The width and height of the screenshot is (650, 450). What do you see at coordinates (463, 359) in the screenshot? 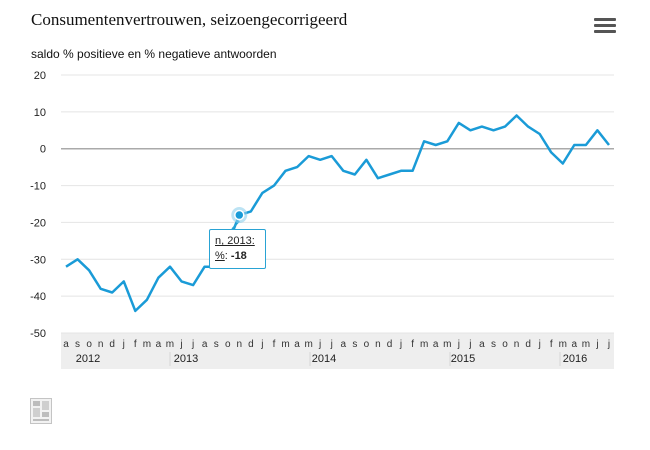
I see `year-label: 2015` at bounding box center [463, 359].